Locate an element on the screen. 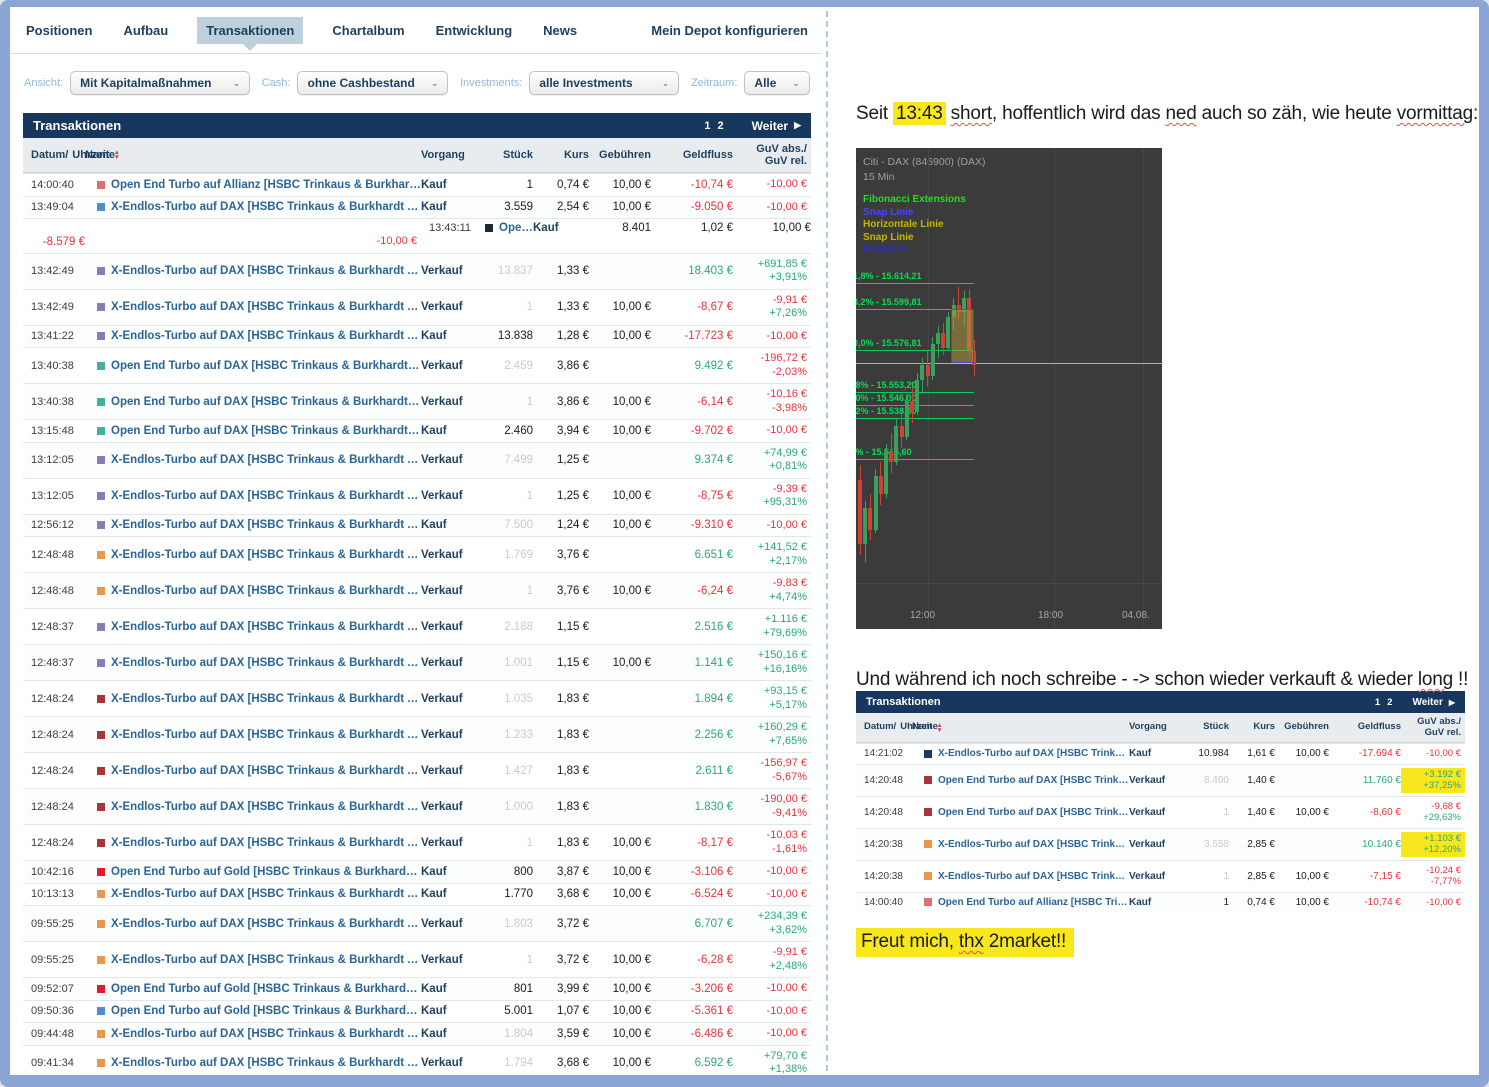 This screenshot has height=1087, width=1489. nav-tab-aufbau: Aufbau is located at coordinates (146, 30).